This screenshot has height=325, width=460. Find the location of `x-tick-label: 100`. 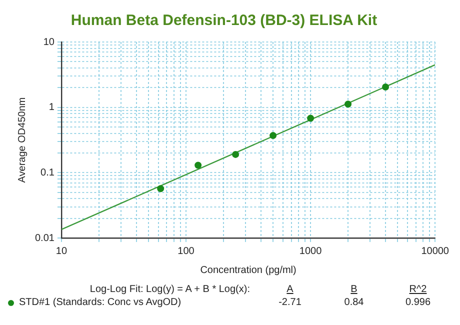

x-tick-label: 100 is located at coordinates (186, 251).